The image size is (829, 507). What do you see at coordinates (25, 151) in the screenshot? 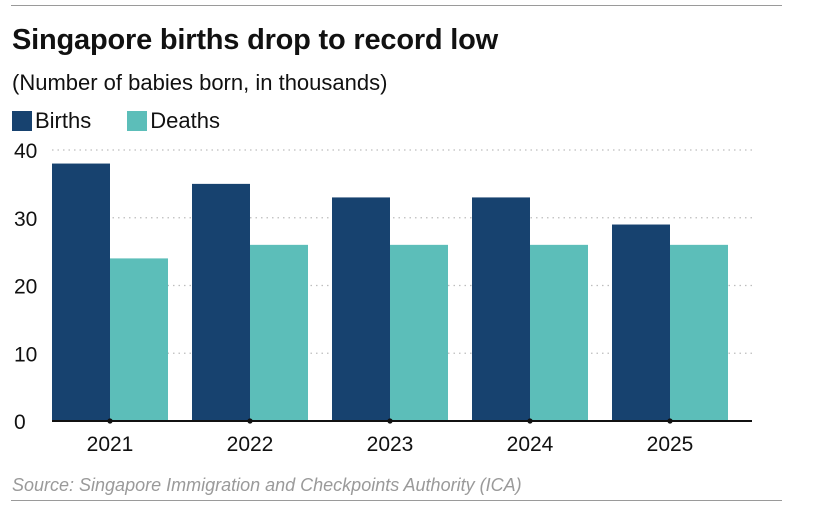
I see `y-tick-label: 40` at bounding box center [25, 151].